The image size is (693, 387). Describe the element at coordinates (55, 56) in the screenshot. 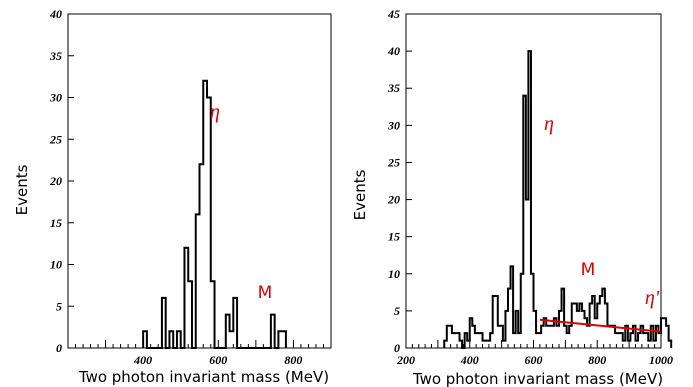

I see `left-y-tick-label: 35` at that location.